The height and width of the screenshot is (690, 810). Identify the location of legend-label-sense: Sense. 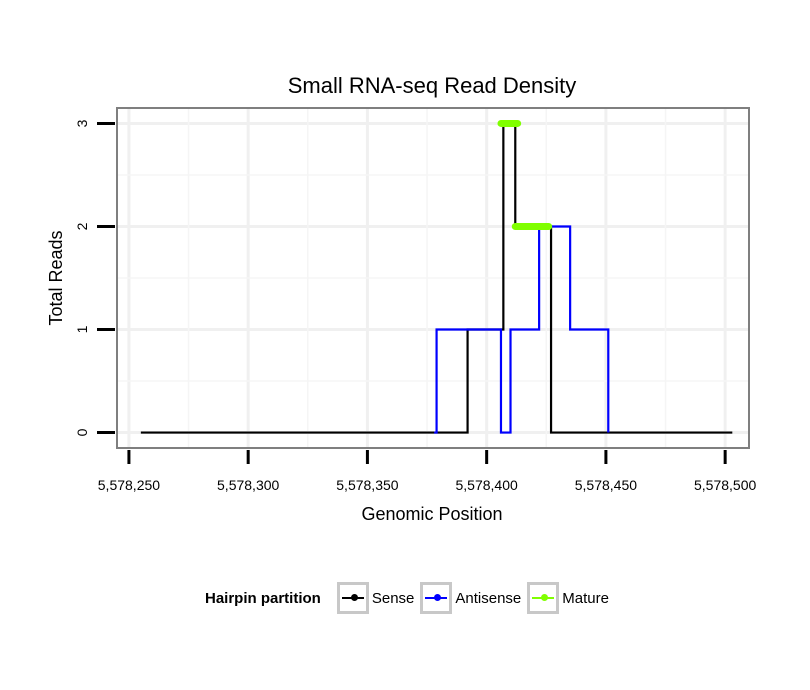
(393, 598).